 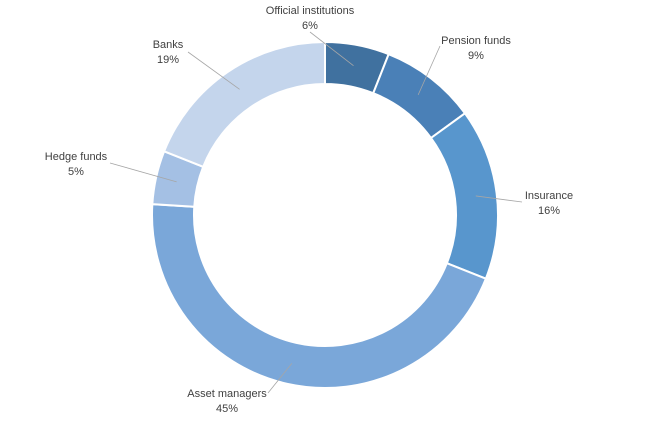 I want to click on value-label-asset-managers: 45%, so click(x=227, y=409).